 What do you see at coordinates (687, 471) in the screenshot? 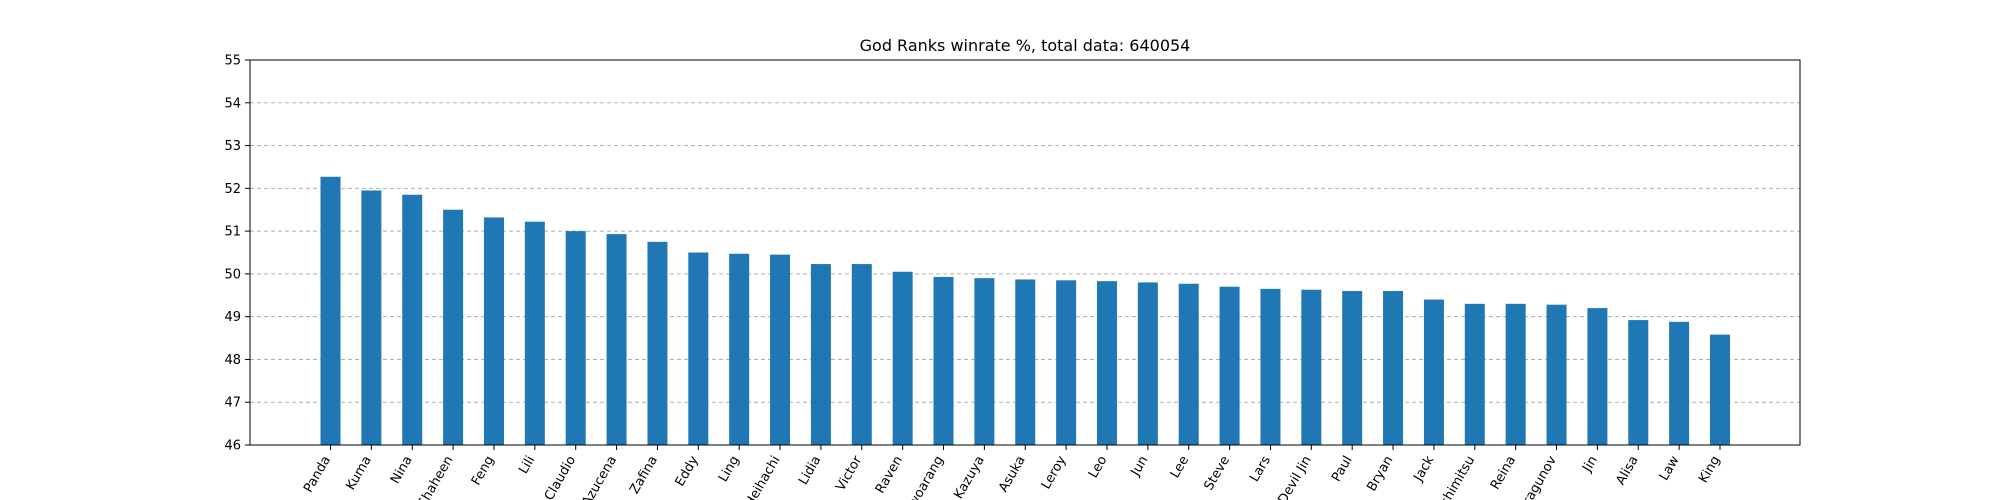
I see `x-tick-label: Eddy` at bounding box center [687, 471].